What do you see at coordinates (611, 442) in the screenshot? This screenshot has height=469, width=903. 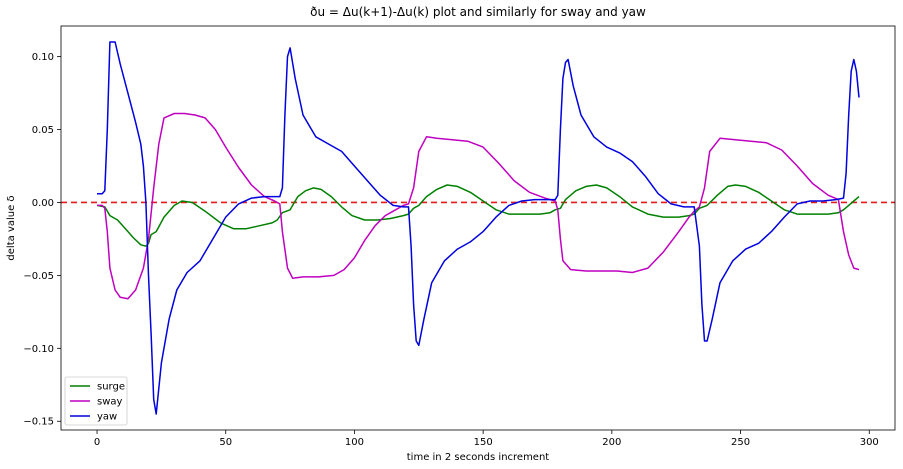 I see `x-tick-label: 200` at bounding box center [611, 442].